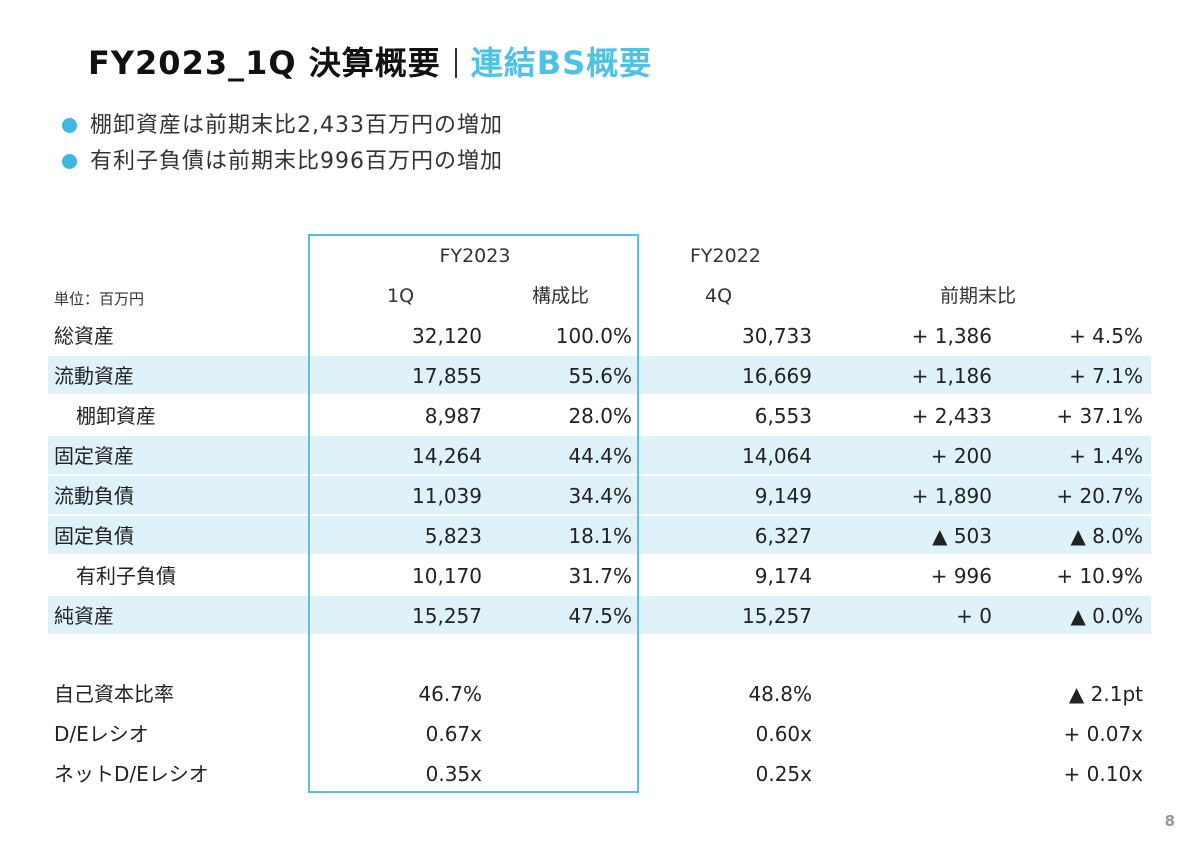  I want to click on cell-pct: + 7.1%, so click(1106, 376).